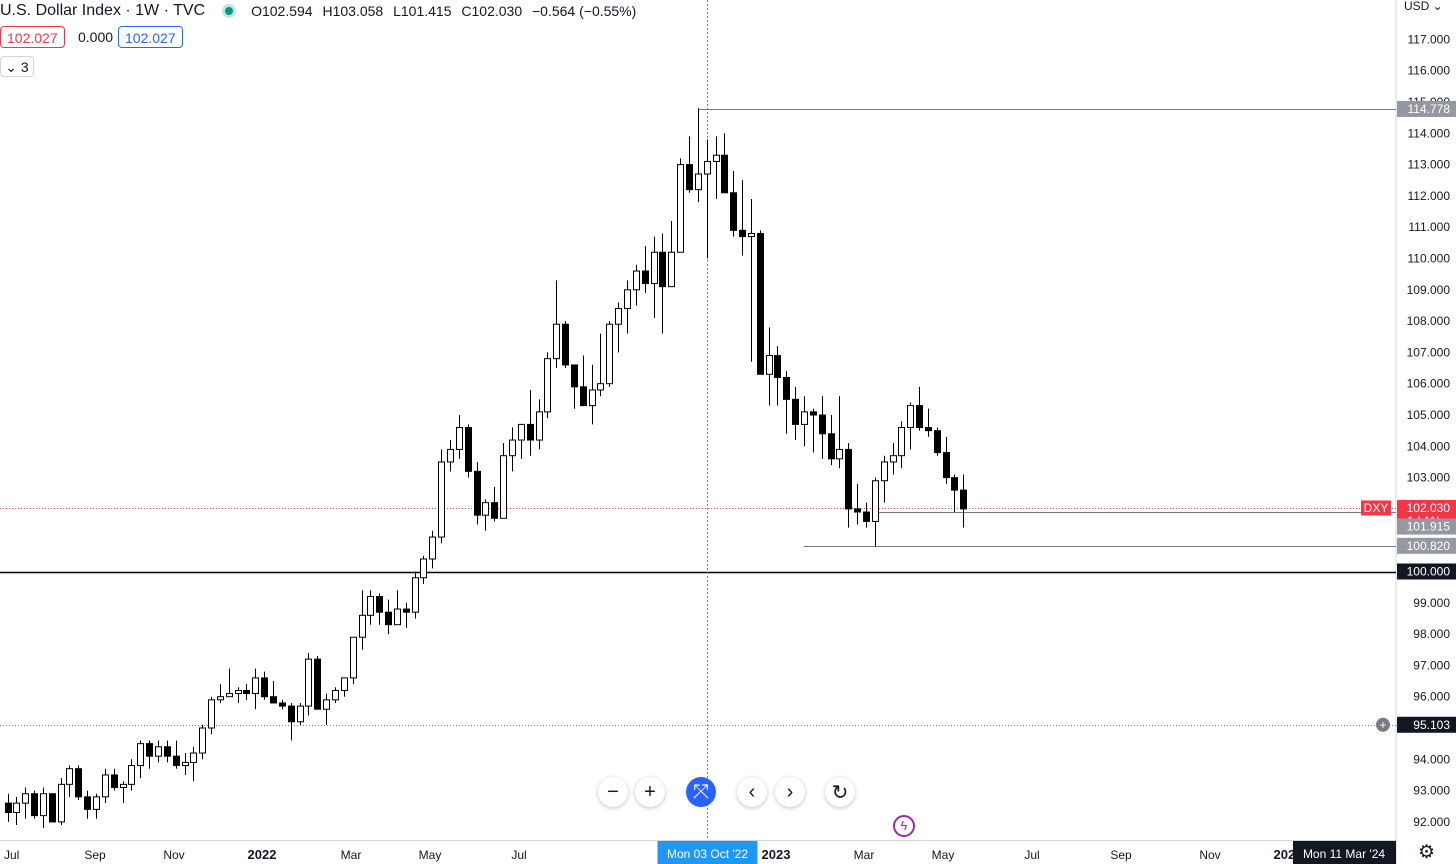 The width and height of the screenshot is (1456, 864). What do you see at coordinates (1429, 478) in the screenshot?
I see `y-tick-label: 103.000` at bounding box center [1429, 478].